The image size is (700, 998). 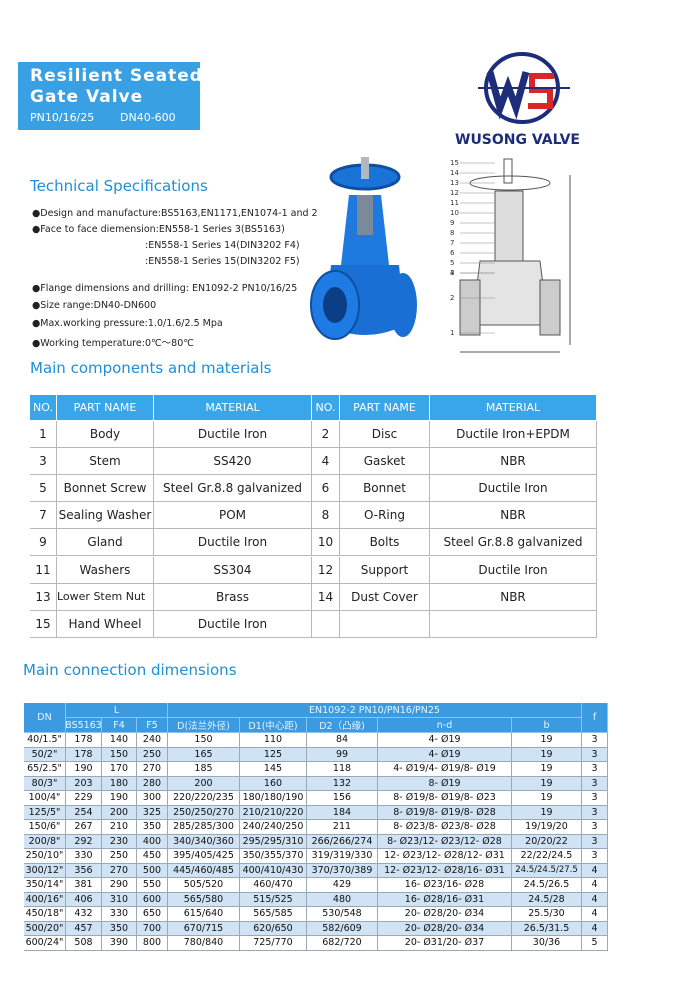 What do you see at coordinates (105, 597) in the screenshot?
I see `table-cell: Lower Stem Nut` at bounding box center [105, 597].